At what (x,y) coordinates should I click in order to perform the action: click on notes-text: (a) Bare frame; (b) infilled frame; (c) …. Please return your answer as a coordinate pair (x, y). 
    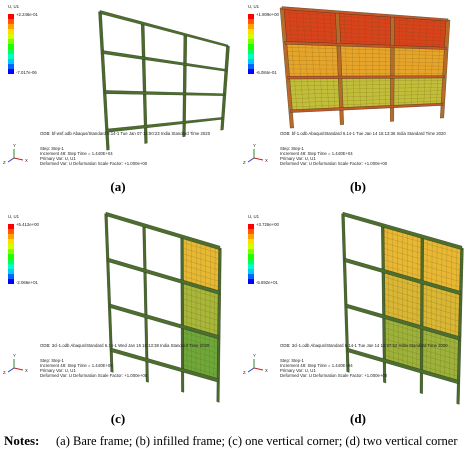
    Looking at the image, I should click on (257, 441).